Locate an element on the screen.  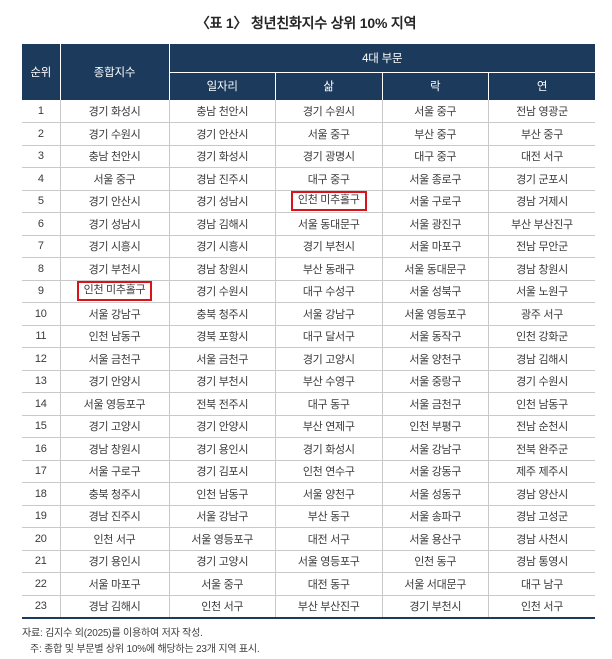
region-cell: 서울 중랑구 is located at coordinates (435, 381).